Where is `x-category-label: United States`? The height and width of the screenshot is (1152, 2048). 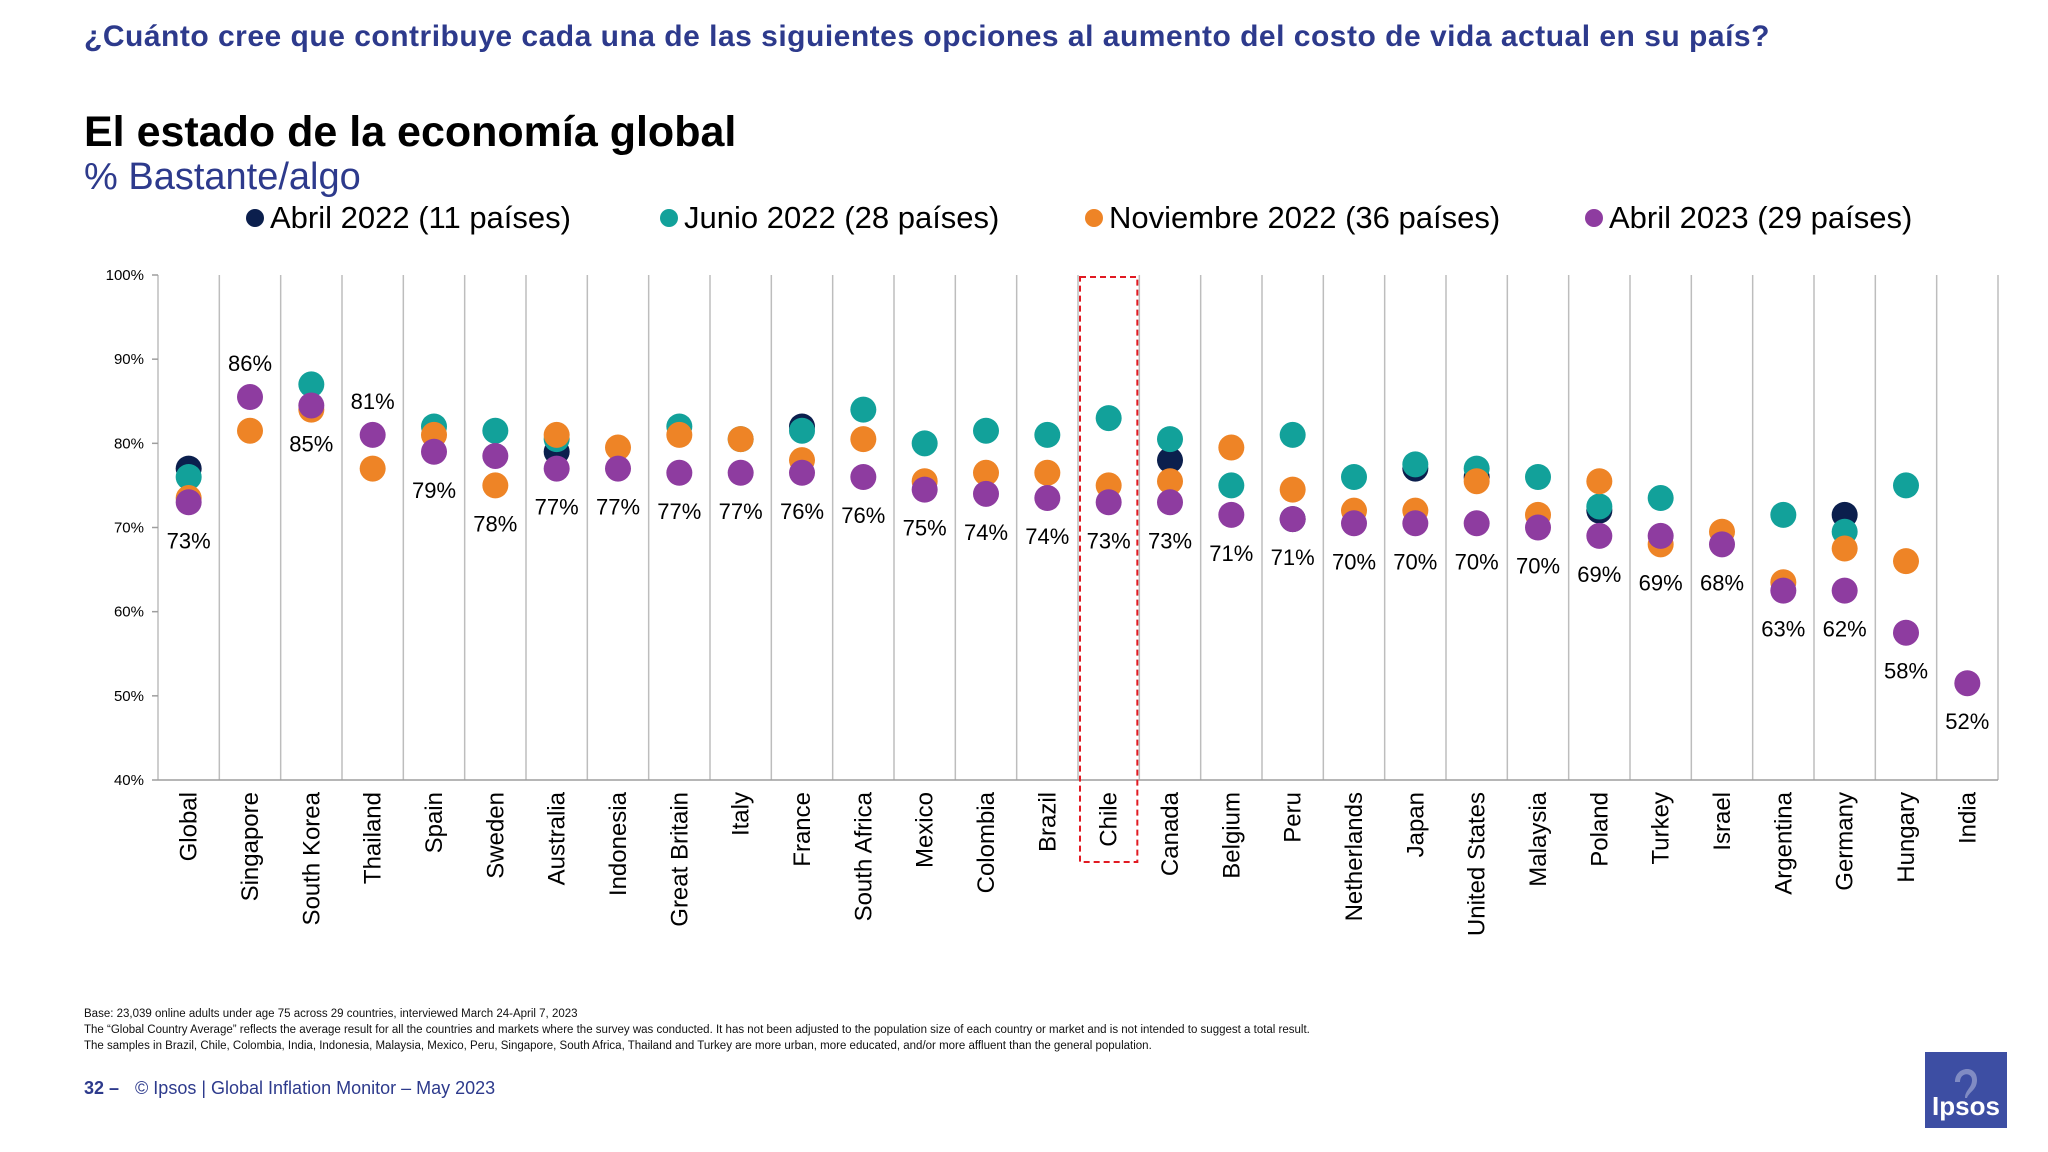
x-category-label: United States is located at coordinates (1477, 864).